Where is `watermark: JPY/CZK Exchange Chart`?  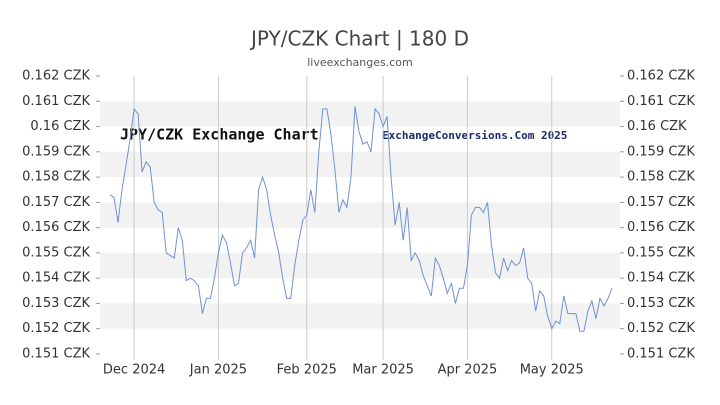
watermark: JPY/CZK Exchange Chart is located at coordinates (219, 135).